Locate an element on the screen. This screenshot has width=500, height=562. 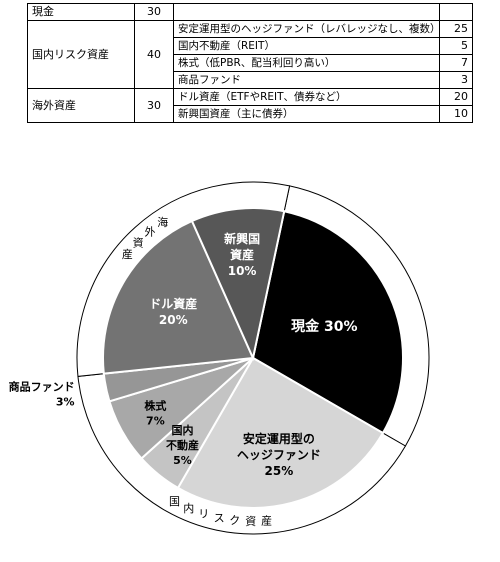
item-pct-cell: 3 is located at coordinates (456, 80).